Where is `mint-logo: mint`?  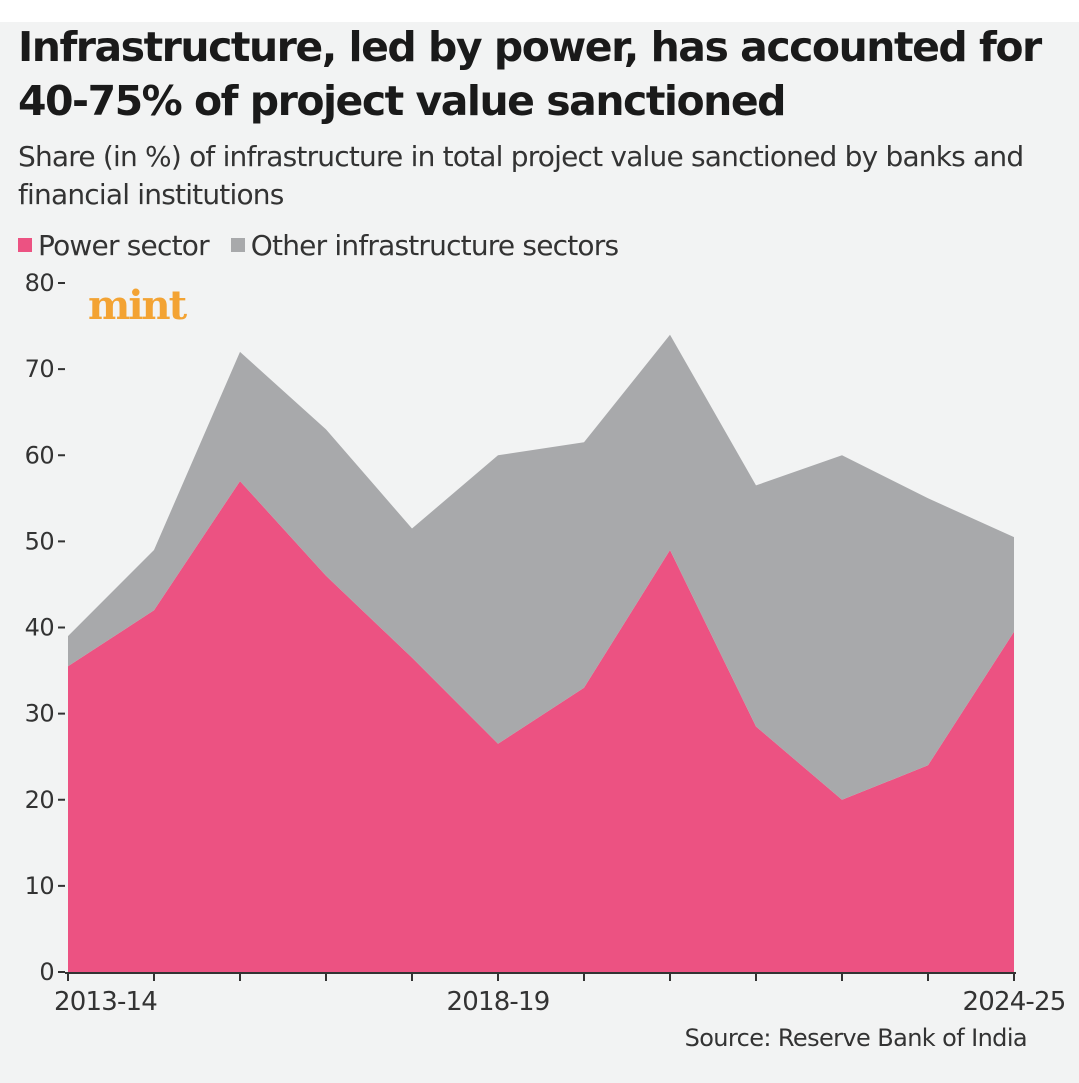
mint-logo: mint is located at coordinates (137, 305).